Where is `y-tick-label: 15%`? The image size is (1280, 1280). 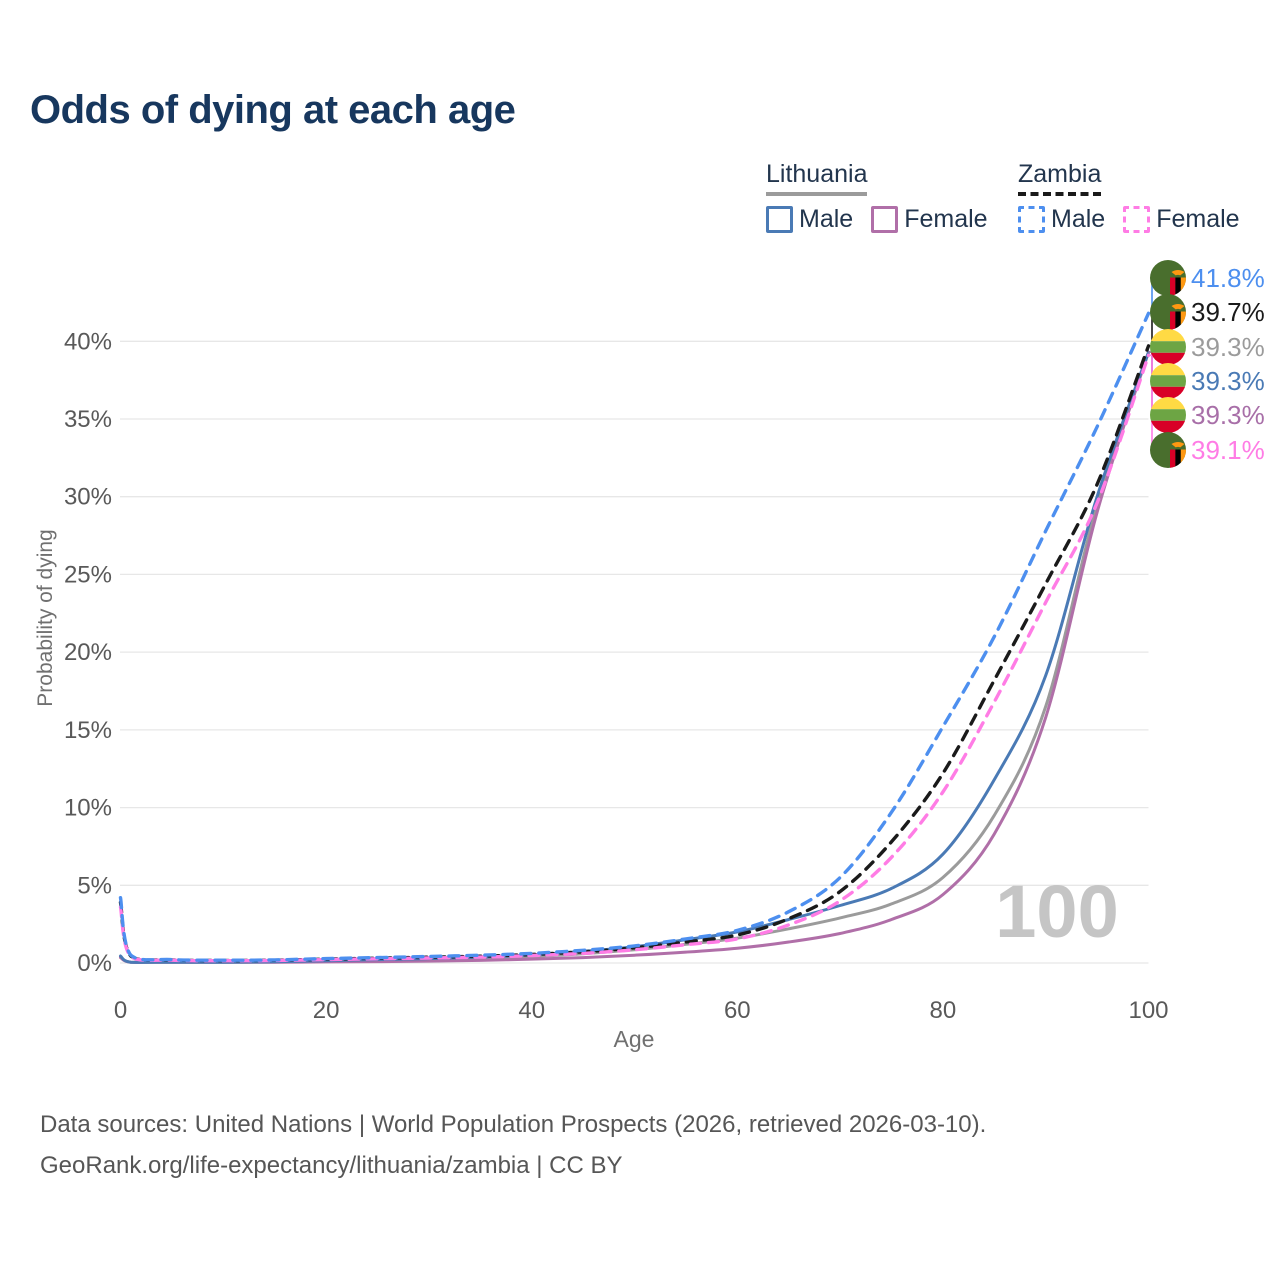 y-tick-label: 15% is located at coordinates (88, 730).